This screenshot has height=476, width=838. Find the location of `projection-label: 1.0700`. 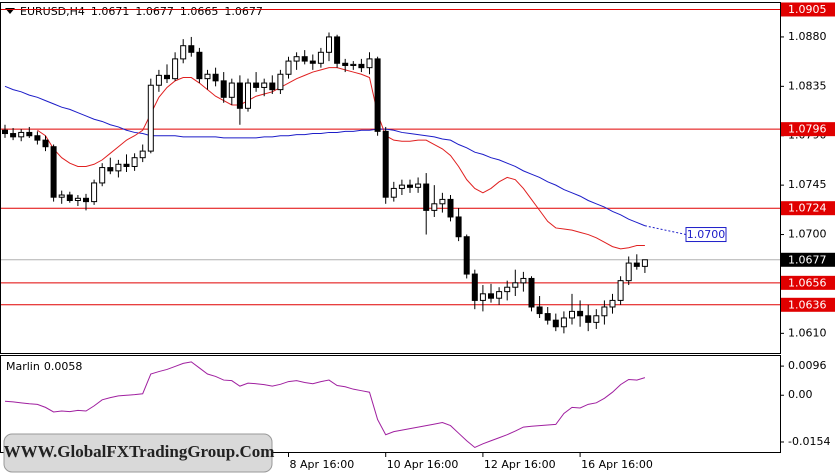

projection-label: 1.0700 is located at coordinates (706, 234).